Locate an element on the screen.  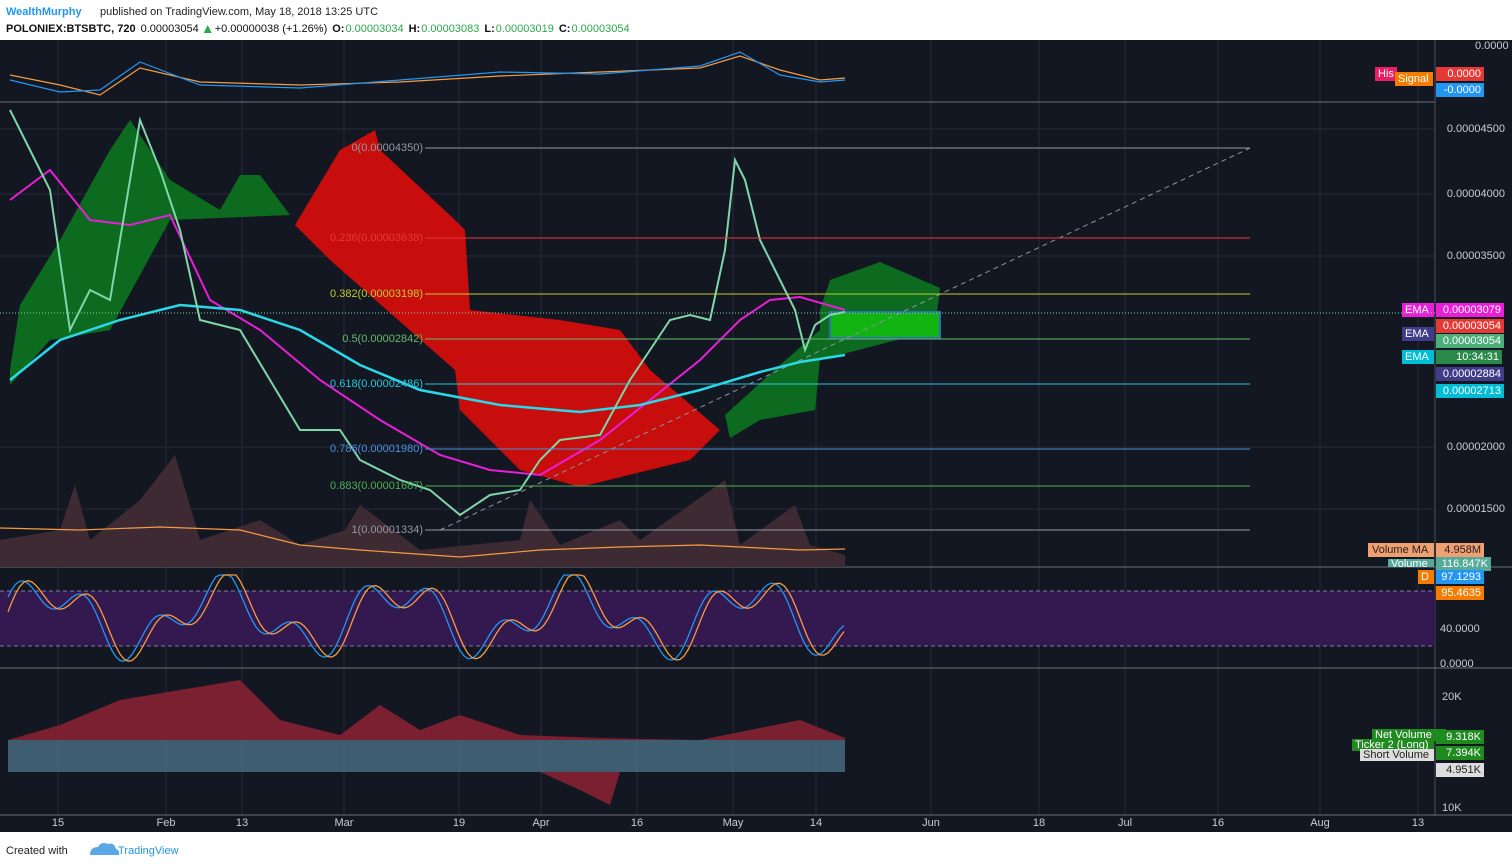
macd-tag-label: Signal is located at coordinates (1413, 79).